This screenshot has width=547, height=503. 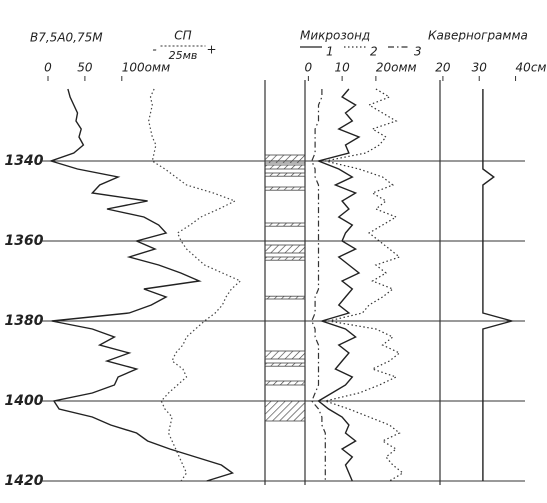 What do you see at coordinates (330, 52) in the screenshot?
I see `legend-label: 1` at bounding box center [330, 52].